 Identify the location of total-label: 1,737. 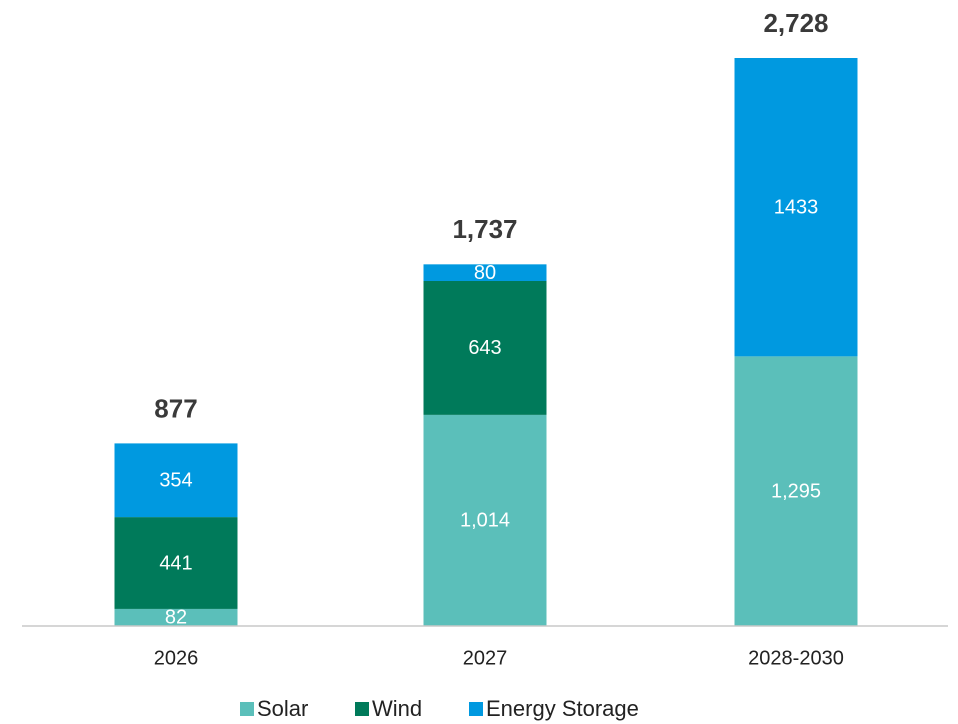
(484, 229).